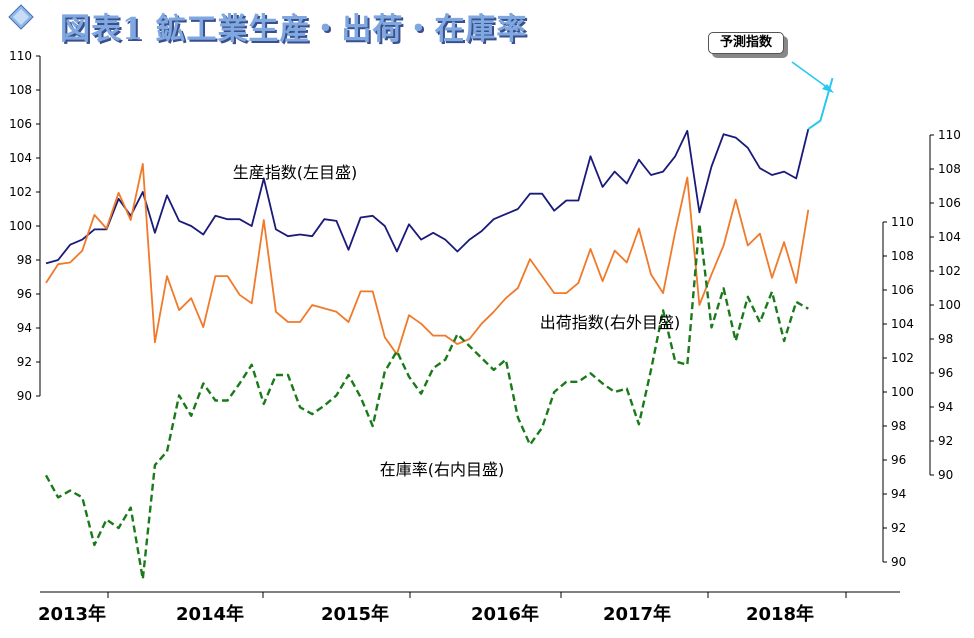  What do you see at coordinates (20, 192) in the screenshot?
I see `left-tick-label: 102` at bounding box center [20, 192].